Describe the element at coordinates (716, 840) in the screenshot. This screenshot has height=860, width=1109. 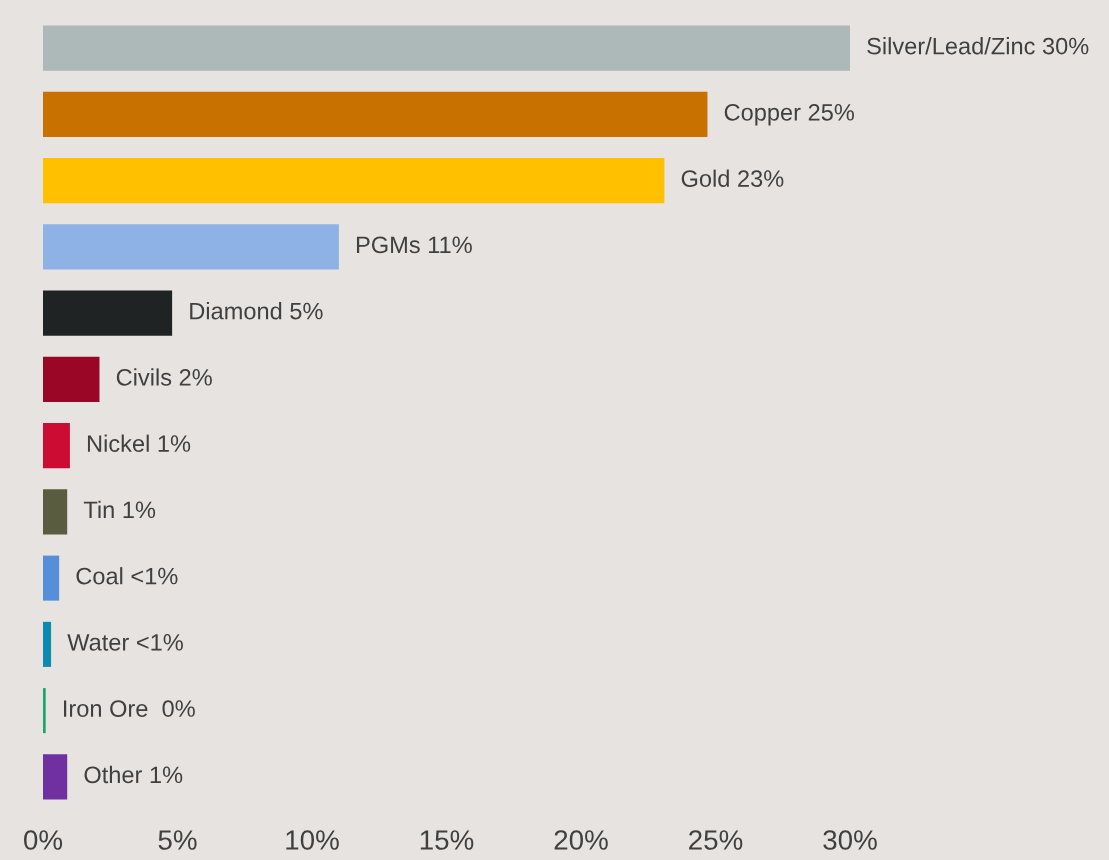
I see `x-tick-label: 25%` at that location.